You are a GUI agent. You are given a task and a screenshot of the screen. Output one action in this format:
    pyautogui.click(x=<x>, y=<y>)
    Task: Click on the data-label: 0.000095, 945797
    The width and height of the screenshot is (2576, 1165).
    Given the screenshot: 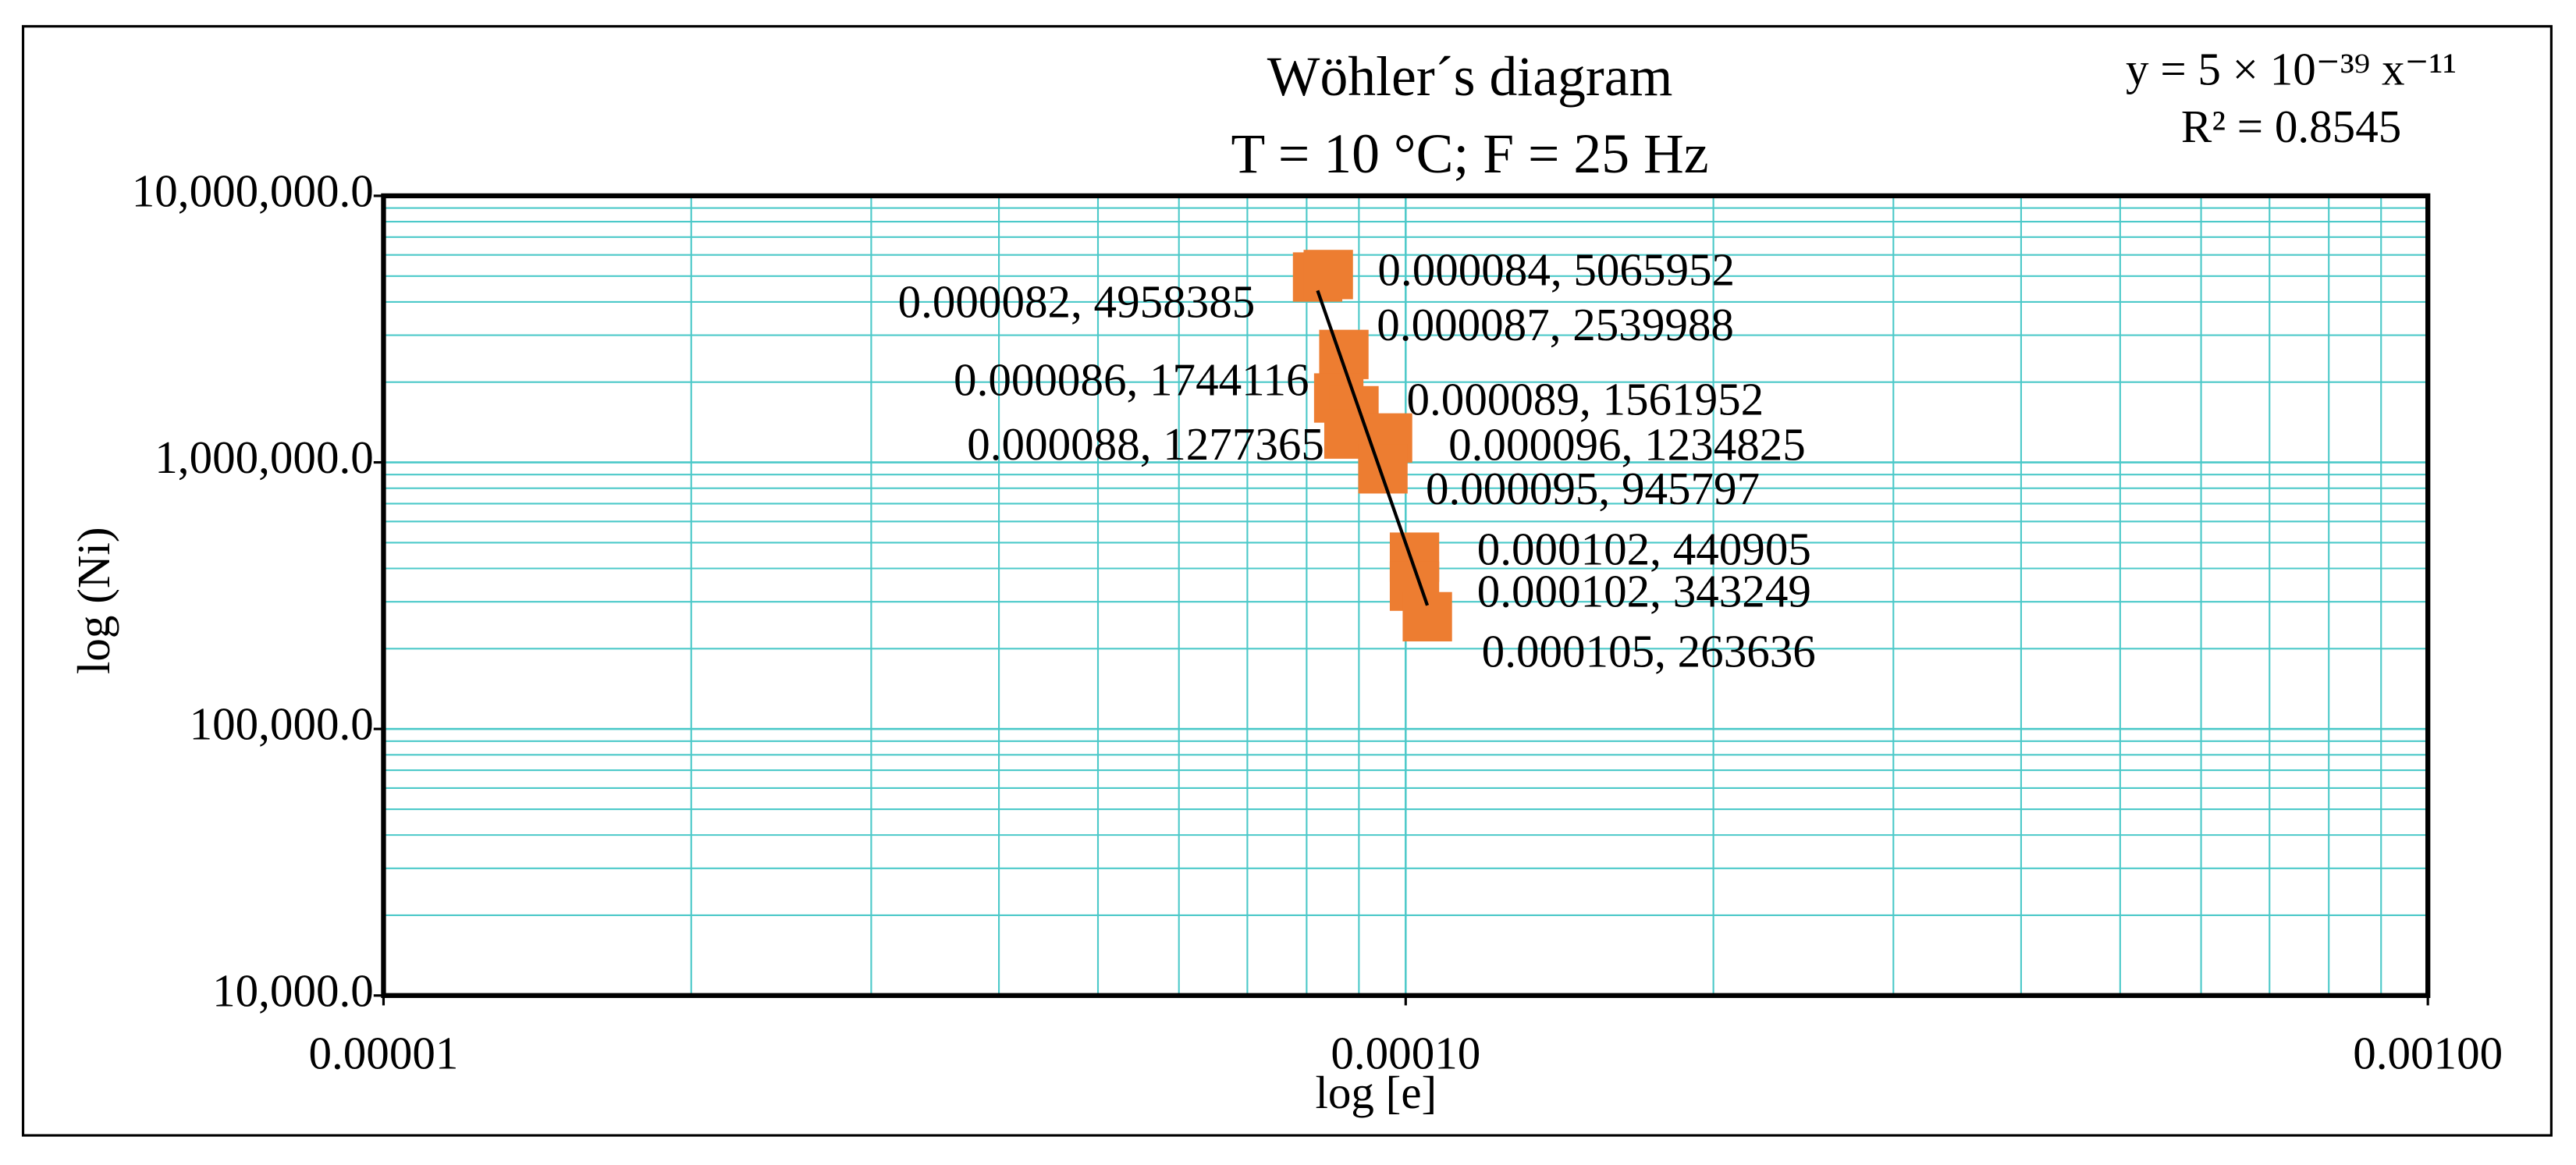 What is the action you would take?
    pyautogui.click(x=1593, y=488)
    